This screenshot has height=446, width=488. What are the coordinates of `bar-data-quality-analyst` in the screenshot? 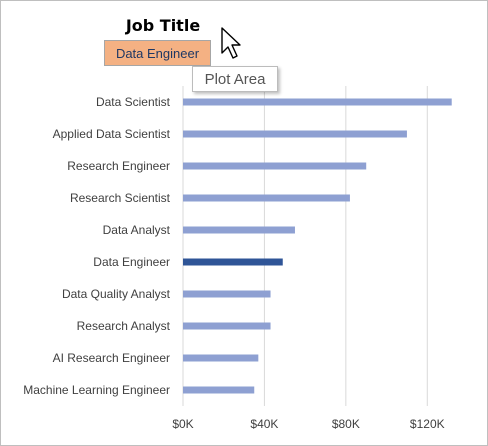 It's located at (227, 294).